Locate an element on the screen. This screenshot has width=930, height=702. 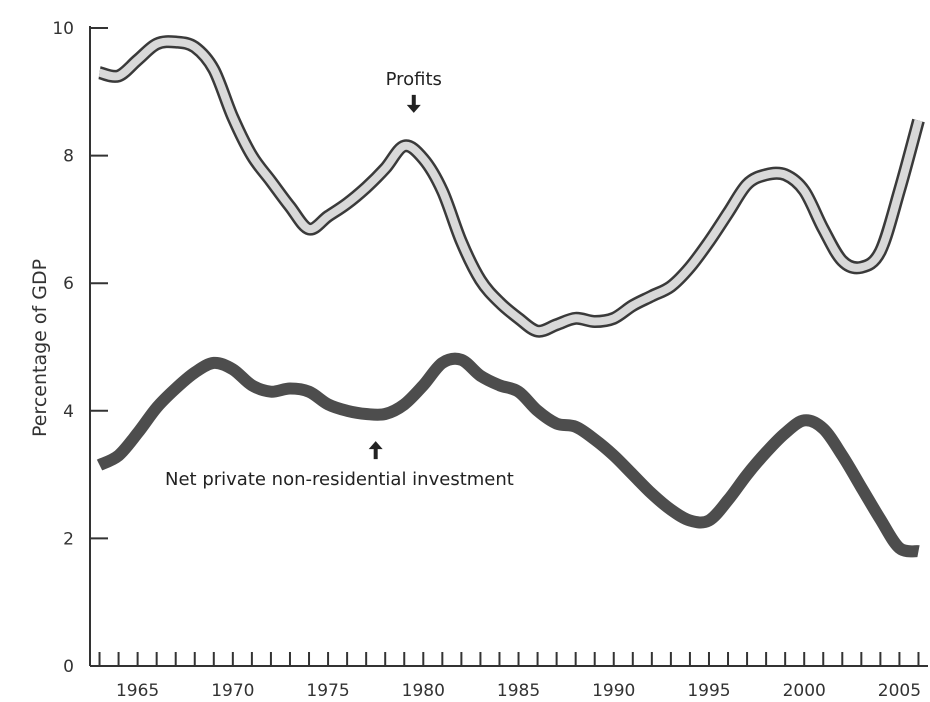
annotation-label: Profits is located at coordinates (414, 79).